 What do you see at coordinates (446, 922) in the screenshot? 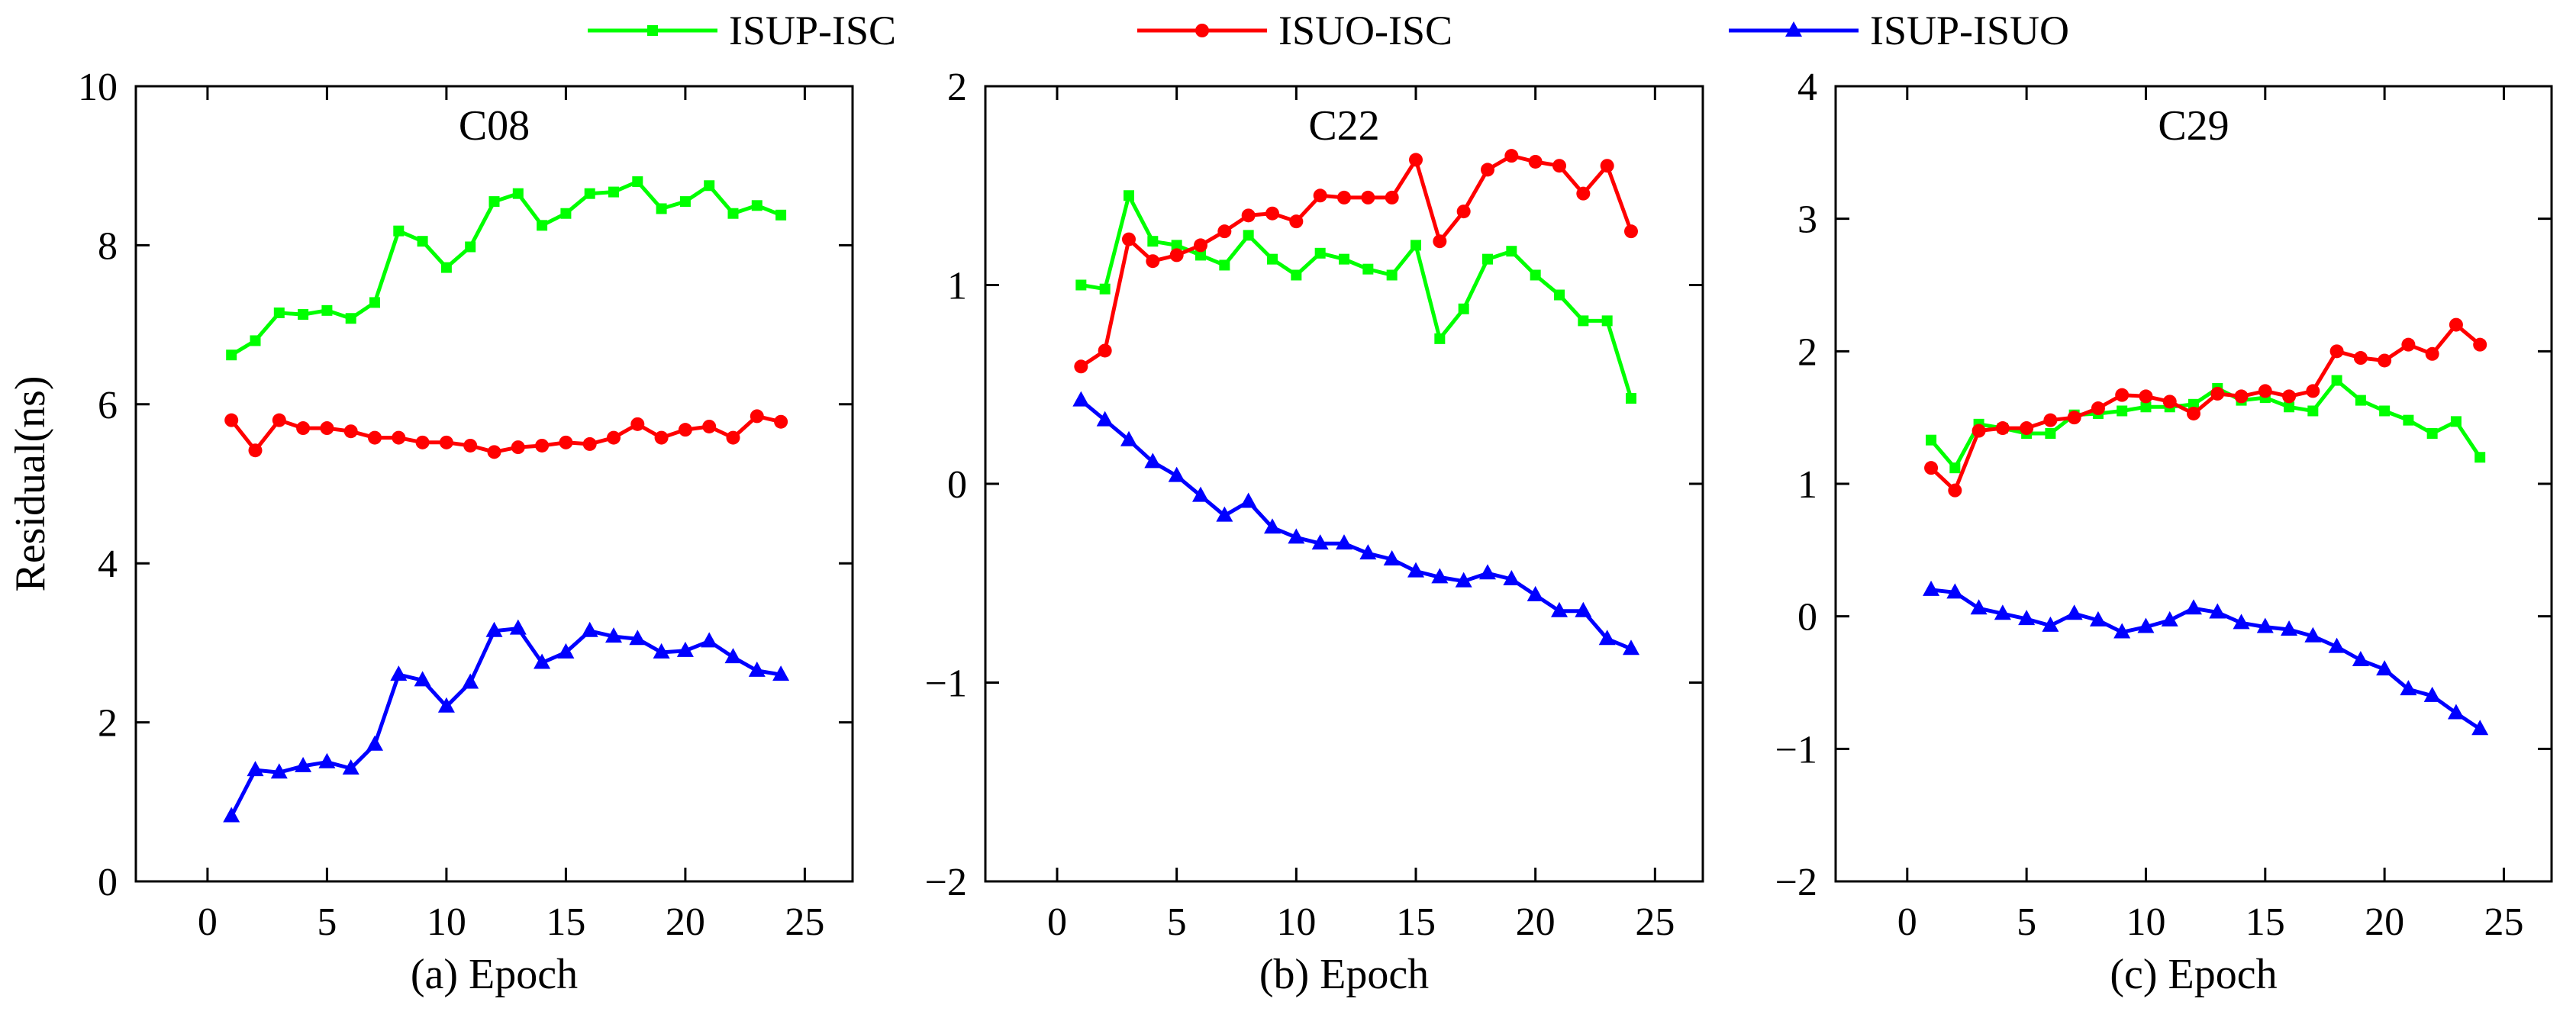
I see `x-tick-label: 10` at bounding box center [446, 922].